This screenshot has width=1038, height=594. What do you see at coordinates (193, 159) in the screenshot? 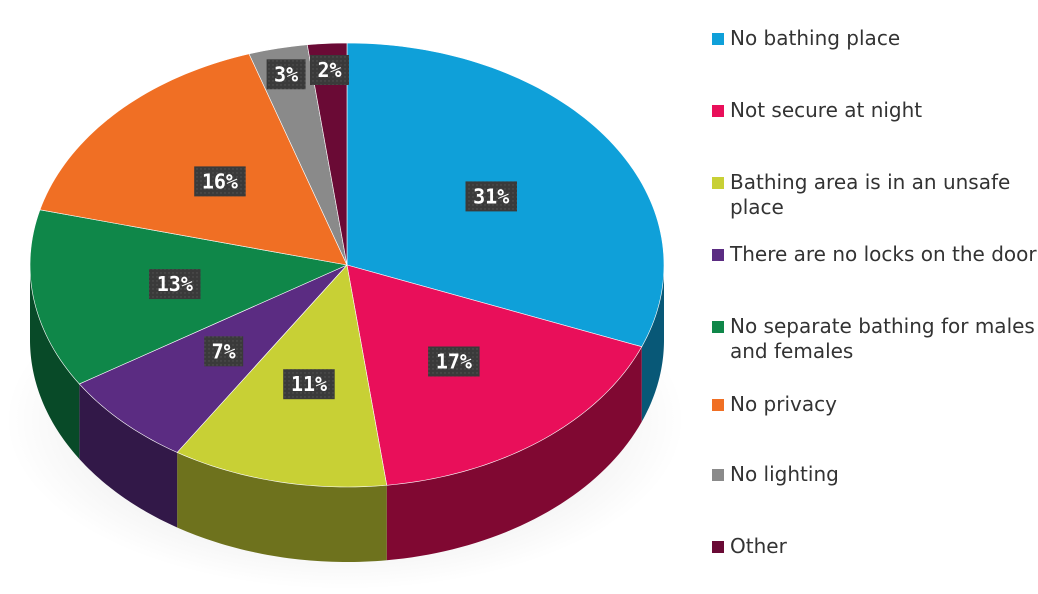
I see `pie-slice-no-privacy` at bounding box center [193, 159].